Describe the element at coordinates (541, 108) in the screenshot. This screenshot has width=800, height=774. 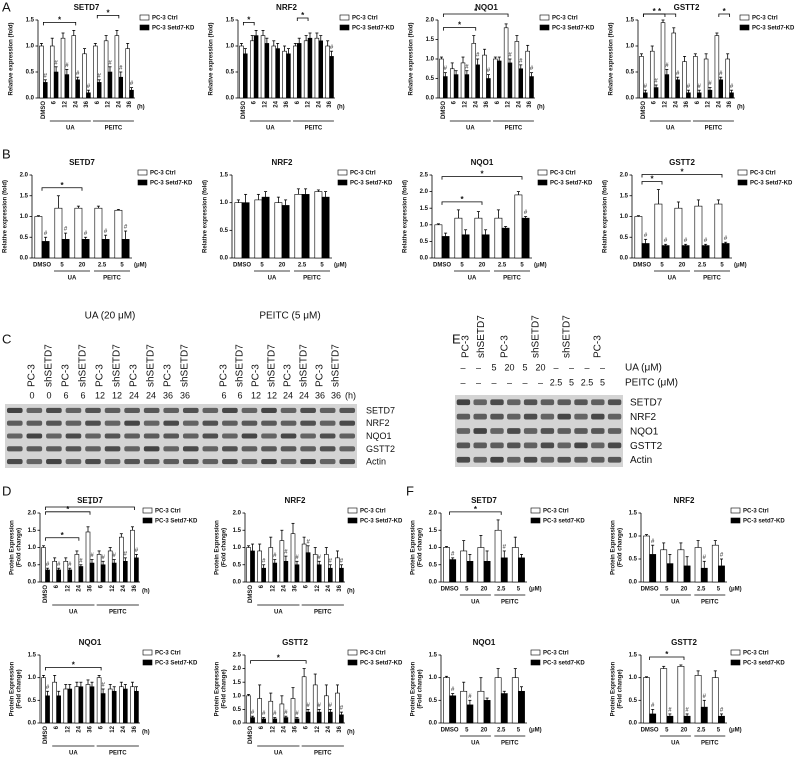
I see `x-unit: (h)` at that location.